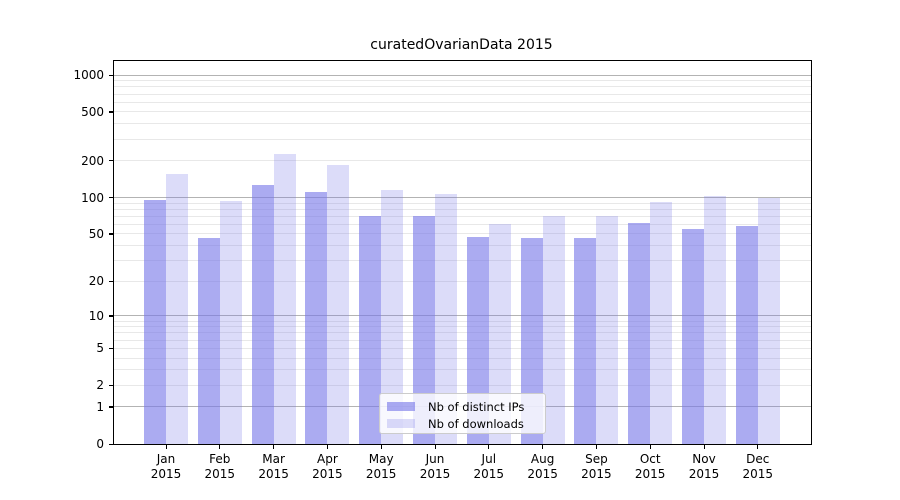 This screenshot has width=900, height=500. What do you see at coordinates (166, 466) in the screenshot?
I see `x-axis-tick-label: Jan 2015` at bounding box center [166, 466].